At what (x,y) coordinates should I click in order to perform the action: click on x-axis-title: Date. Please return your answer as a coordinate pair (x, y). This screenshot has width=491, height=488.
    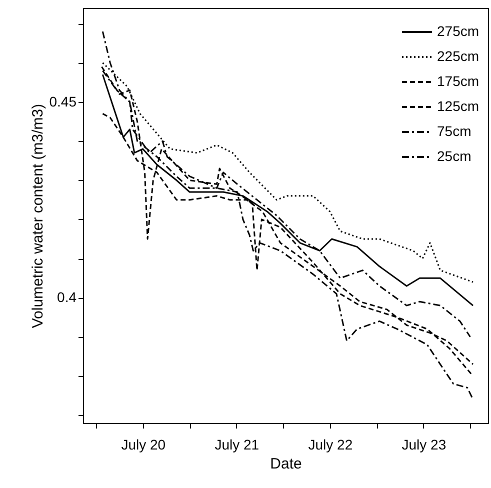
    Looking at the image, I should click on (286, 464).